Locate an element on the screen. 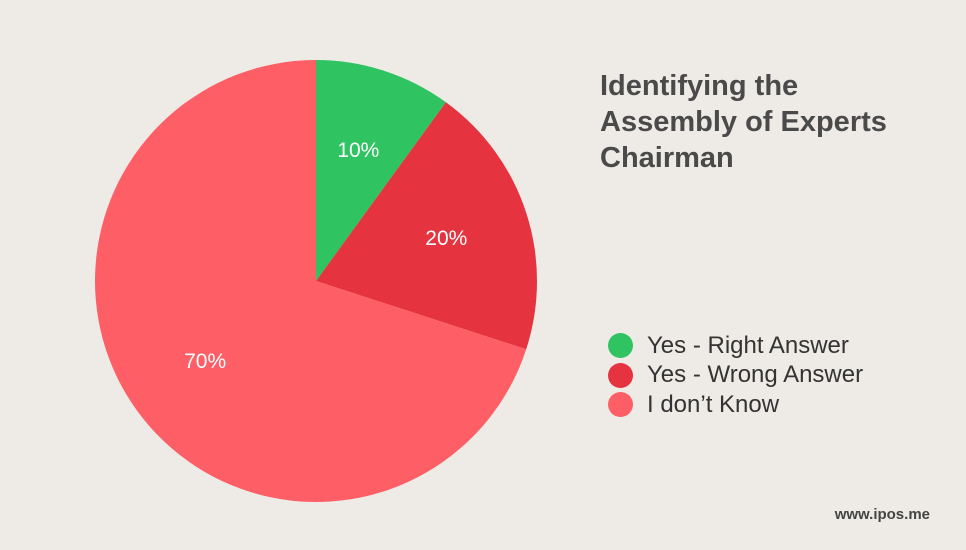 The width and height of the screenshot is (966, 550). legend-item-right-answer: Yes - Right Answer is located at coordinates (735, 346).